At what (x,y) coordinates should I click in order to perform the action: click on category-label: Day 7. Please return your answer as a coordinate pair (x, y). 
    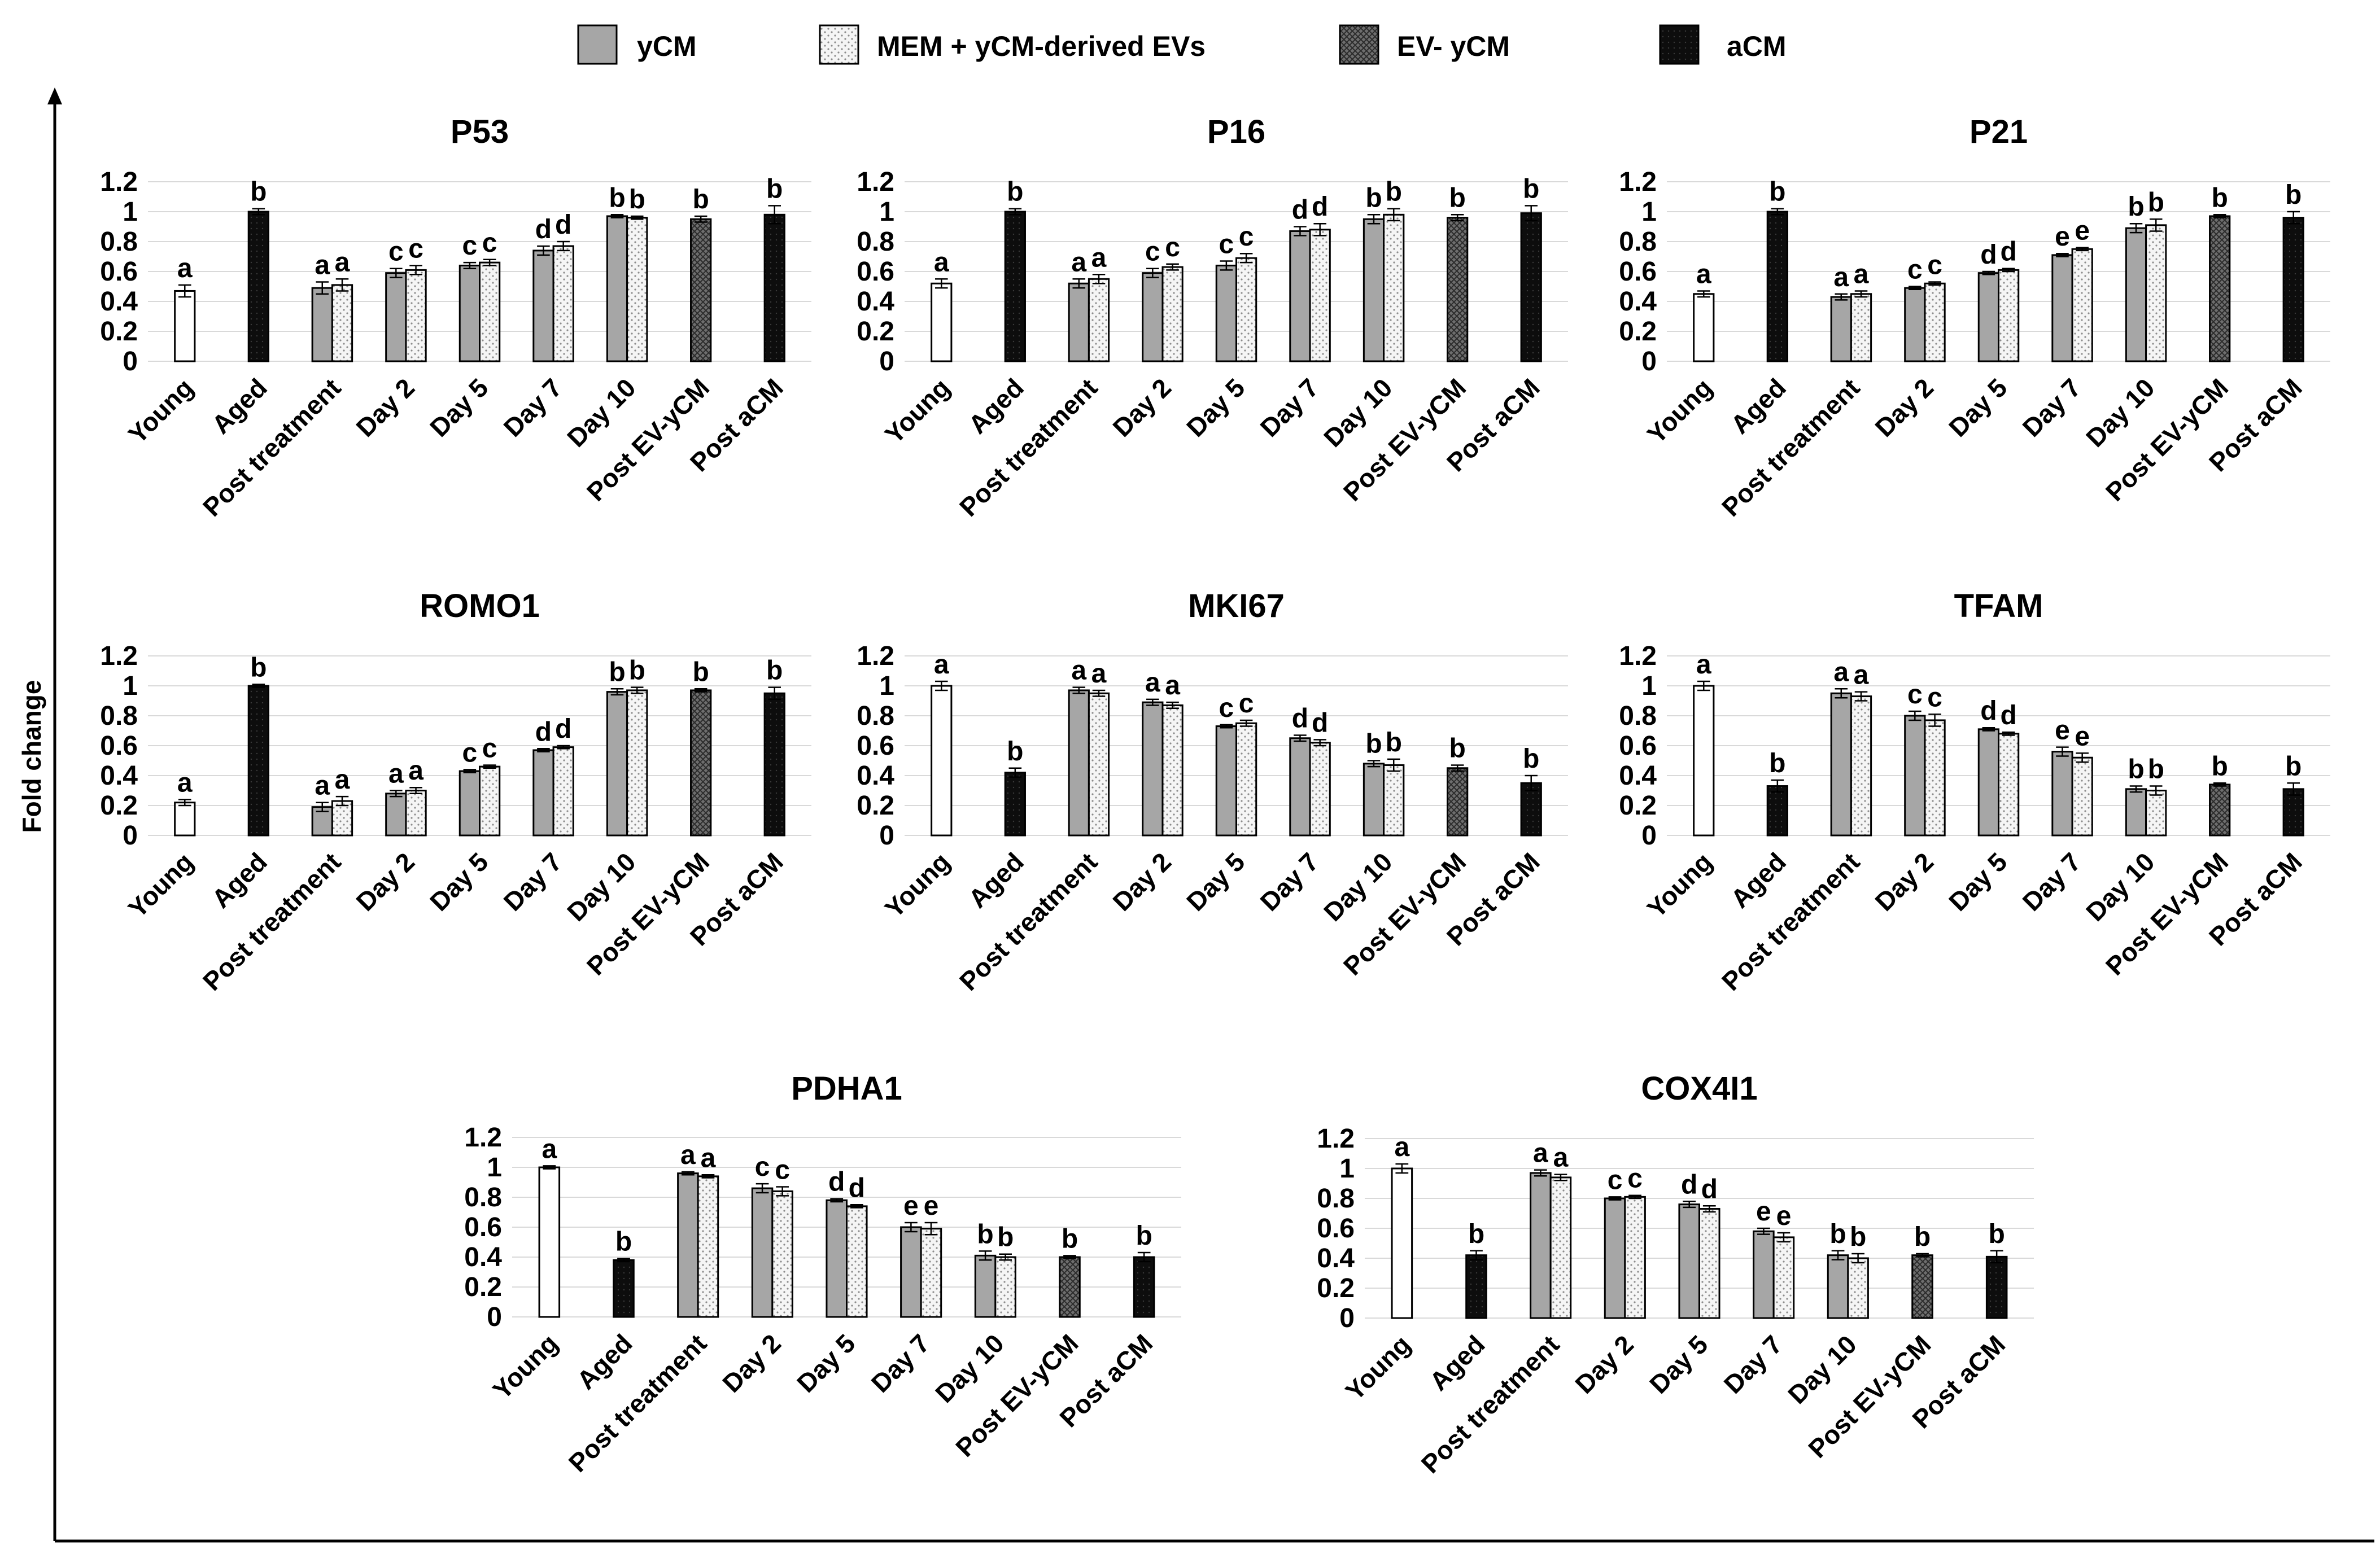
    Looking at the image, I should click on (533, 882).